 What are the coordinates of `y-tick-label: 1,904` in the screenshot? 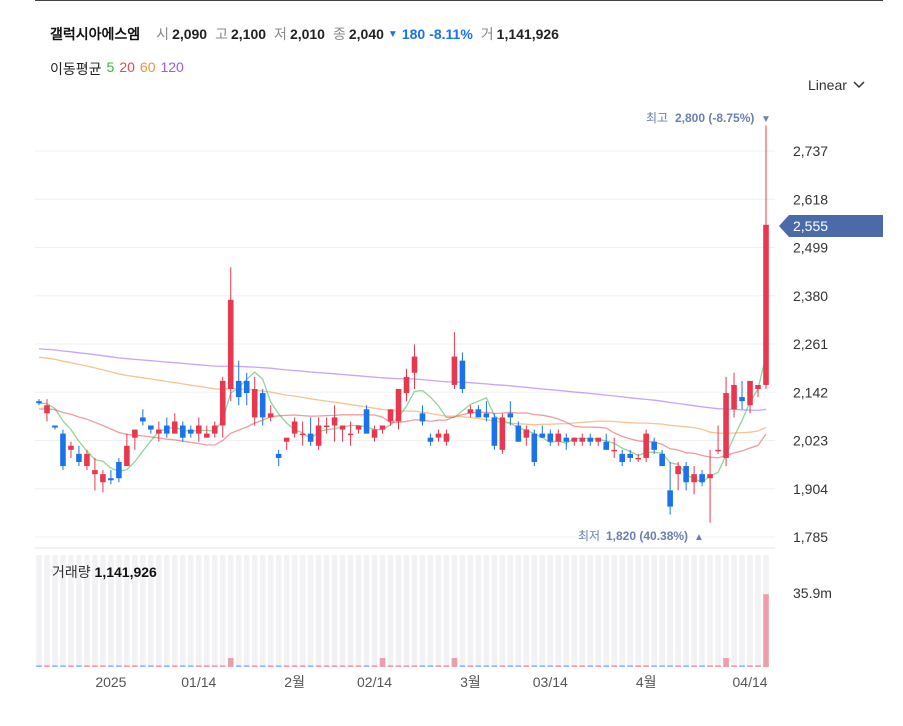 It's located at (810, 489).